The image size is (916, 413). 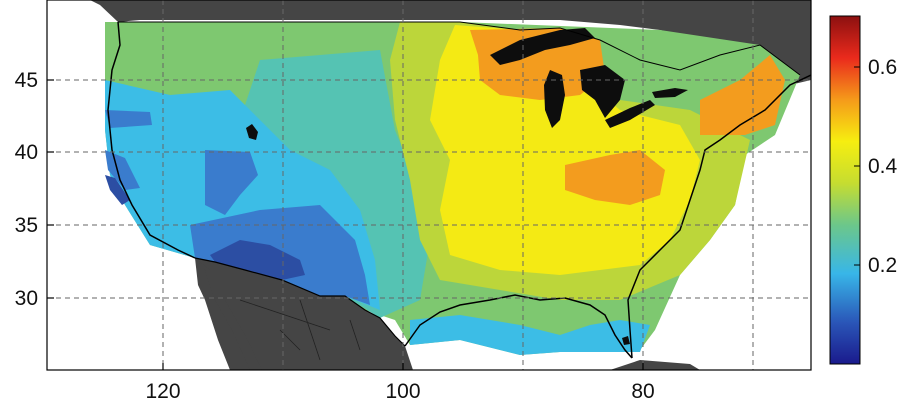 I want to click on east-coastline, so click(x=719, y=216).